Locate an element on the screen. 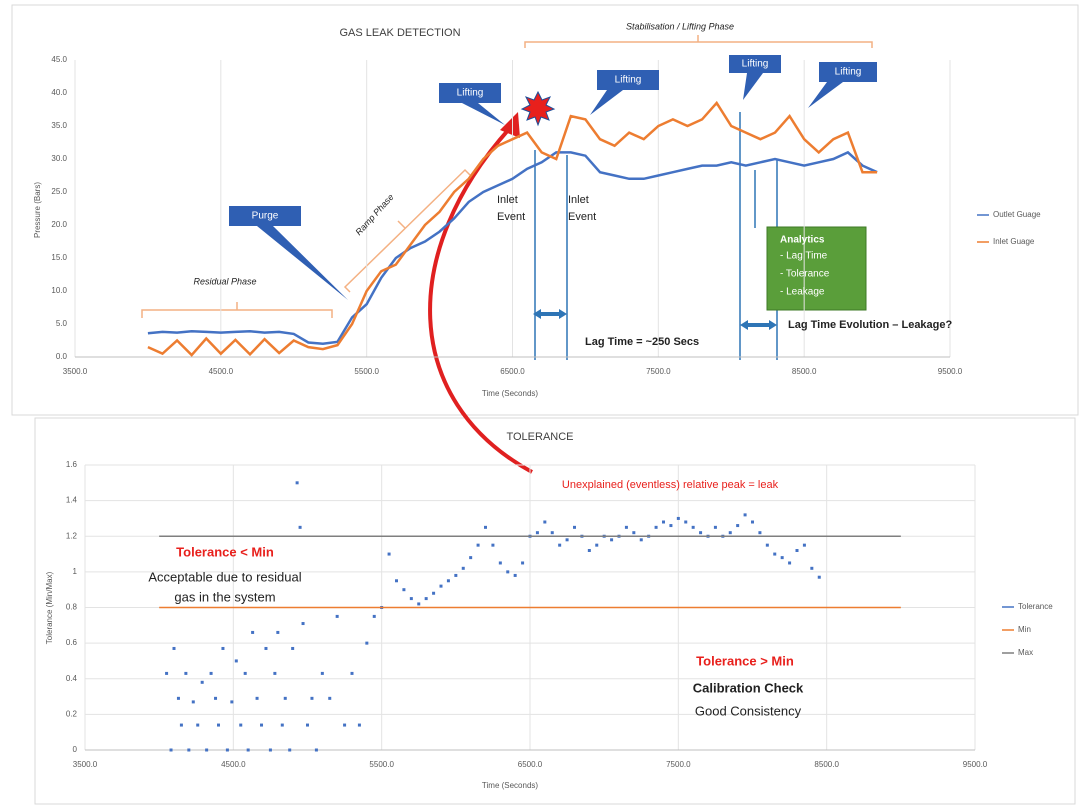 The height and width of the screenshot is (807, 1080). annotation: - Lag Time is located at coordinates (804, 256).